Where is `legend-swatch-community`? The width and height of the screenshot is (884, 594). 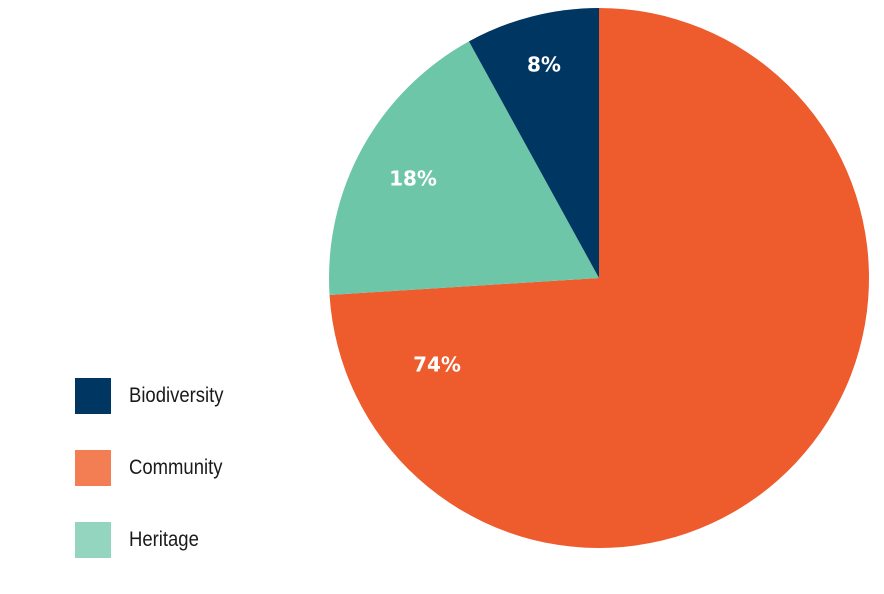 legend-swatch-community is located at coordinates (93, 468).